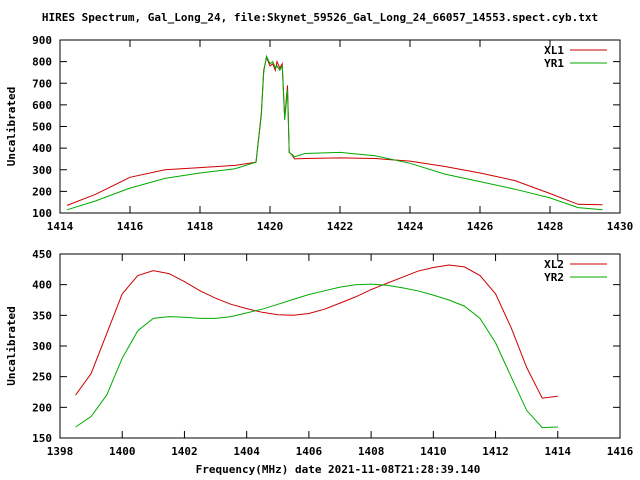 The image size is (640, 480). I want to click on y-tick-label: 150, so click(42, 438).